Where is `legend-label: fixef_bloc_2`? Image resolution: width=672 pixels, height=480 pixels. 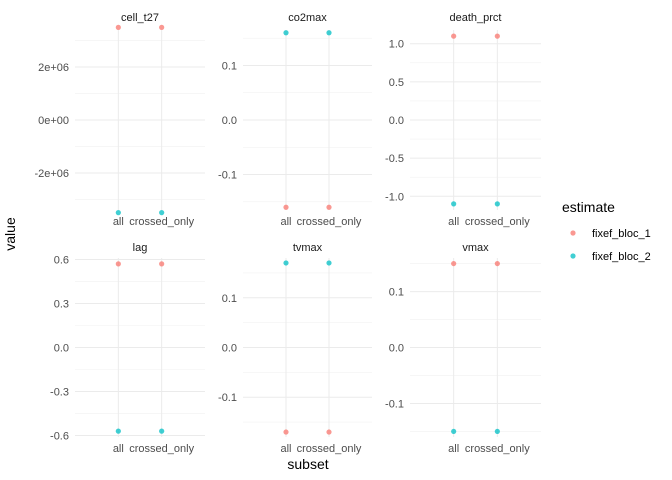
legend-label: fixef_bloc_2 is located at coordinates (621, 257).